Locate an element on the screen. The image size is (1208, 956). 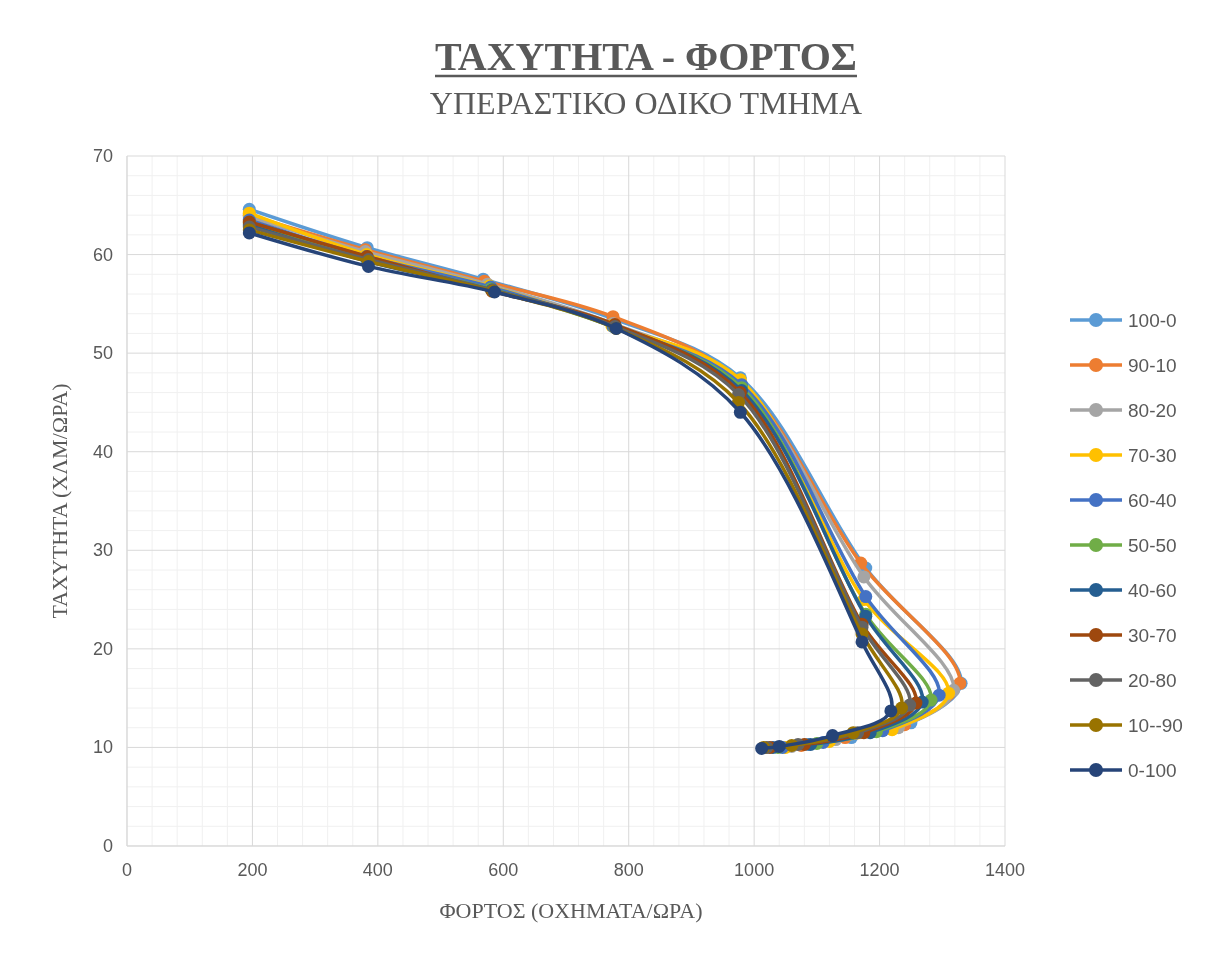
y-tick-label: 70 is located at coordinates (102, 156).